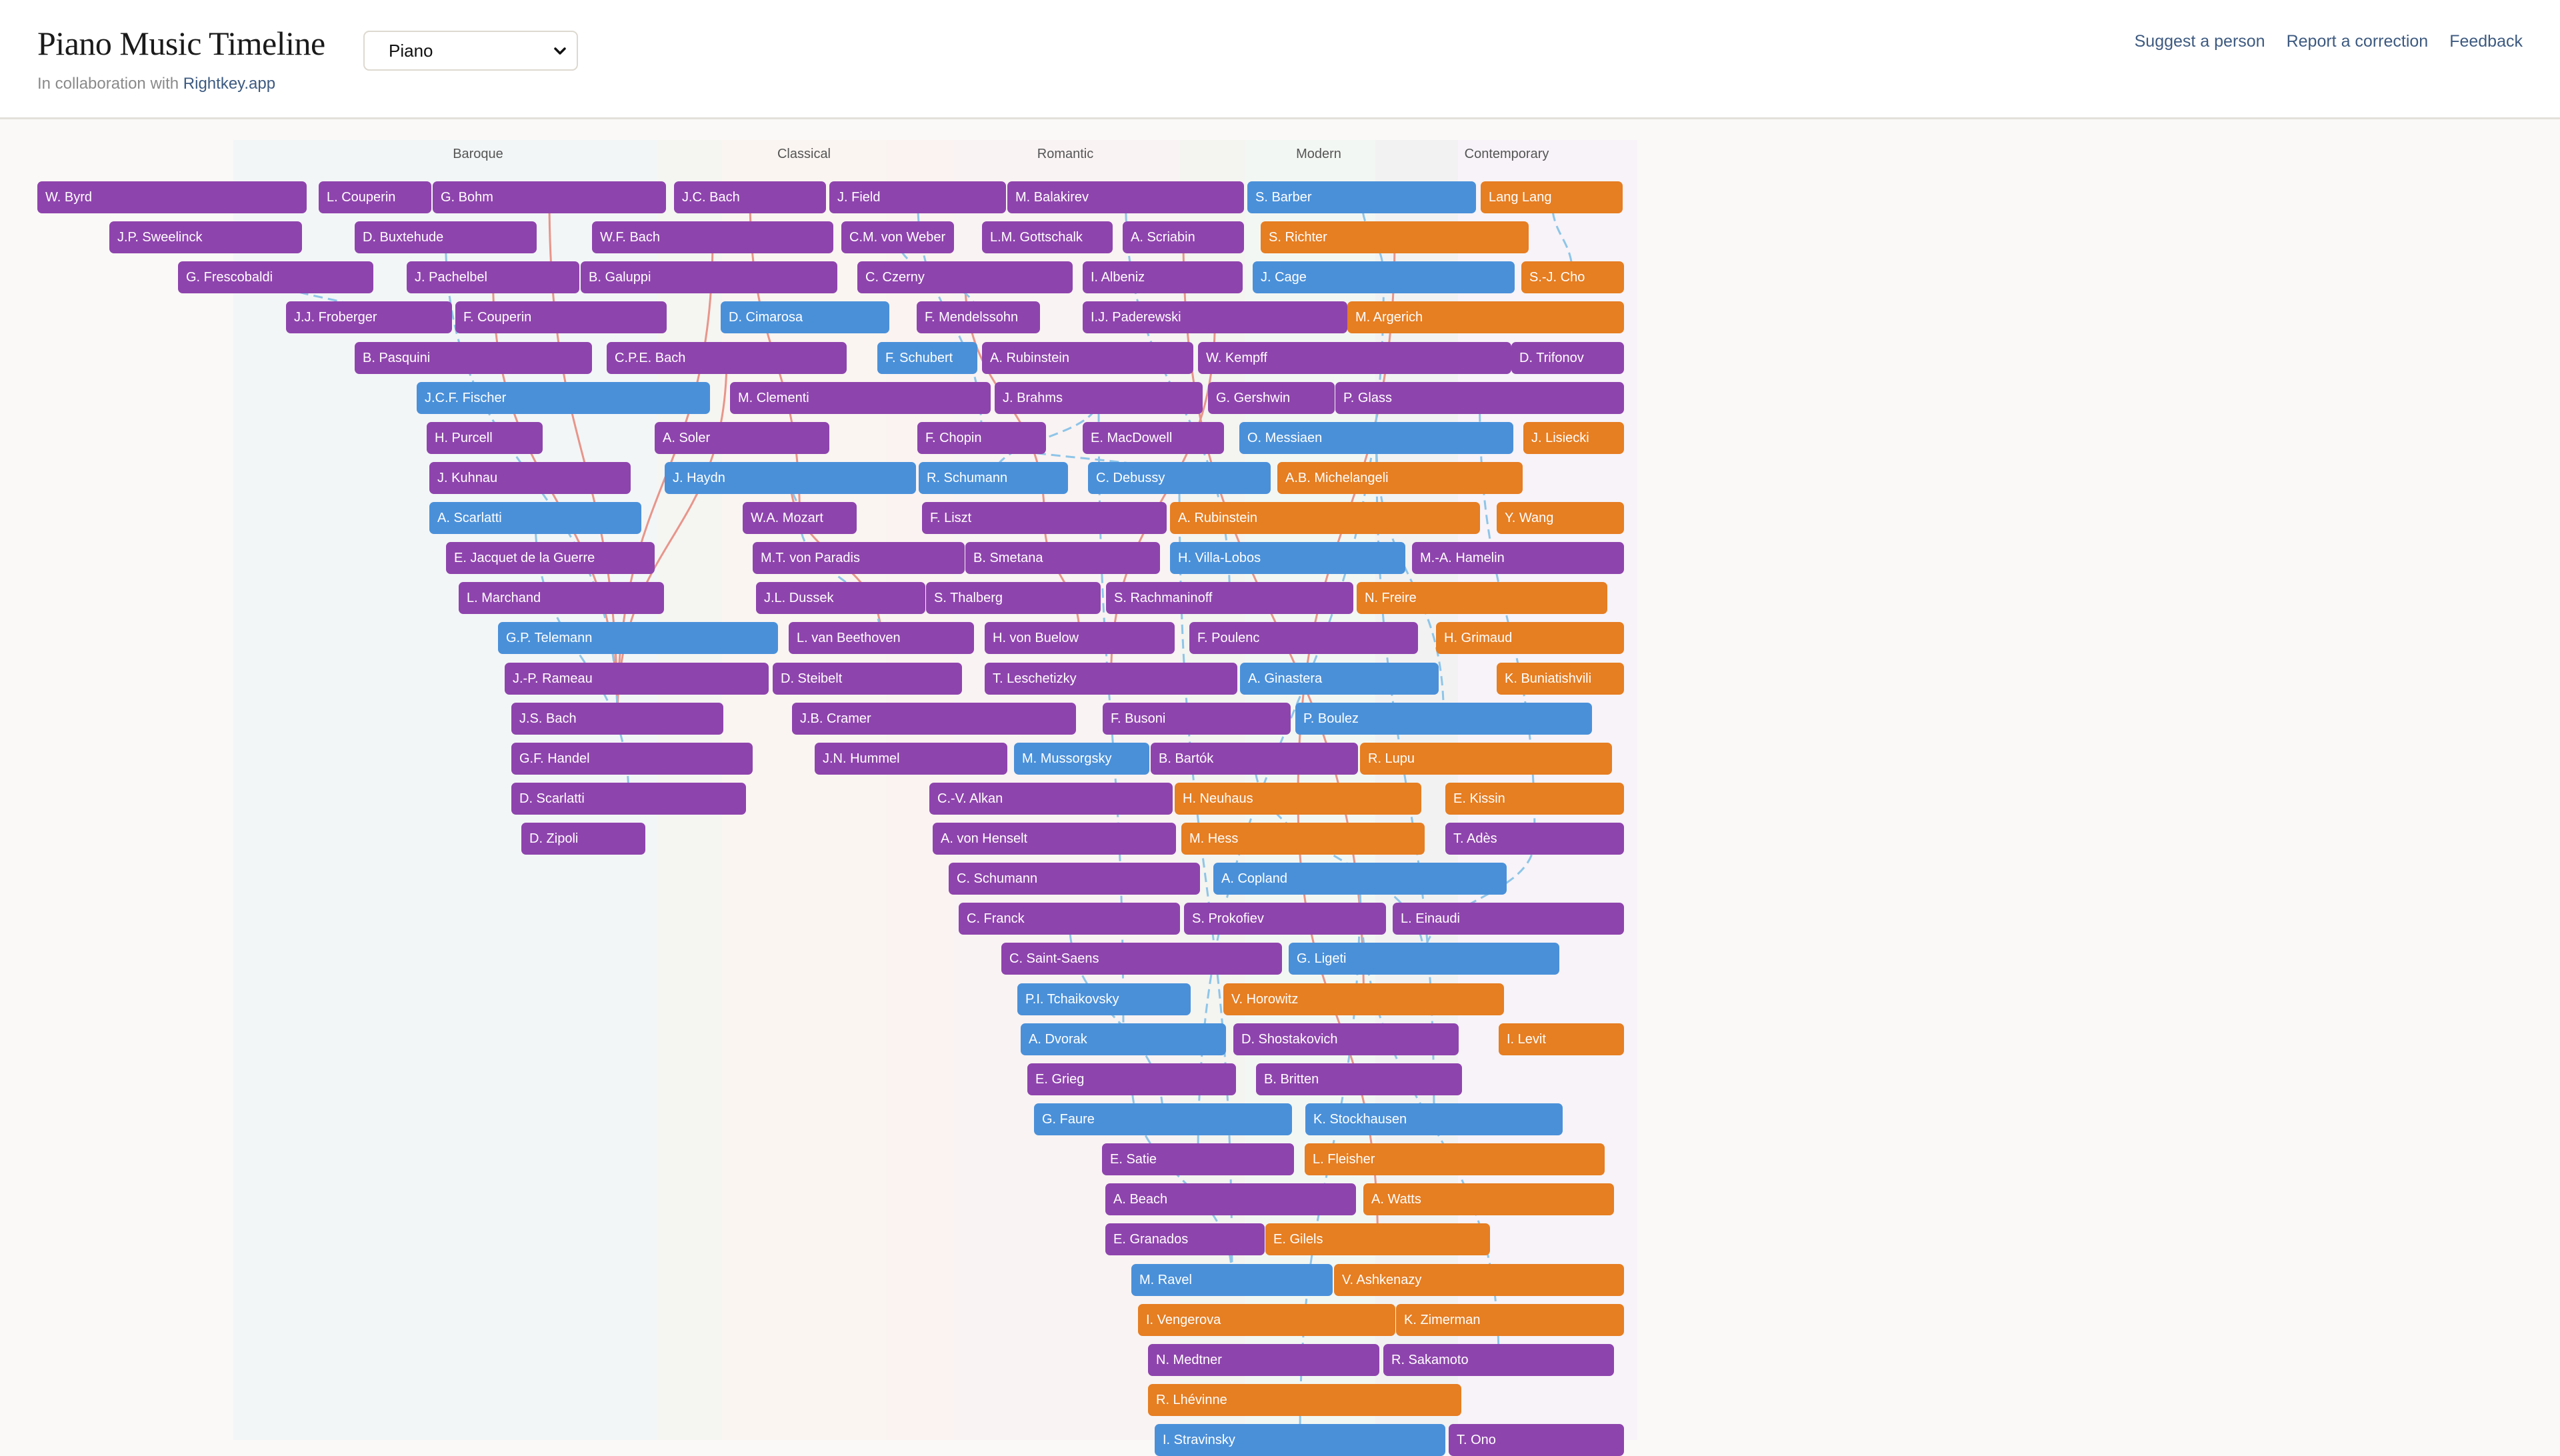 This screenshot has width=2560, height=1456. Describe the element at coordinates (750, 197) in the screenshot. I see `person-bar: J.C. Bach` at that location.